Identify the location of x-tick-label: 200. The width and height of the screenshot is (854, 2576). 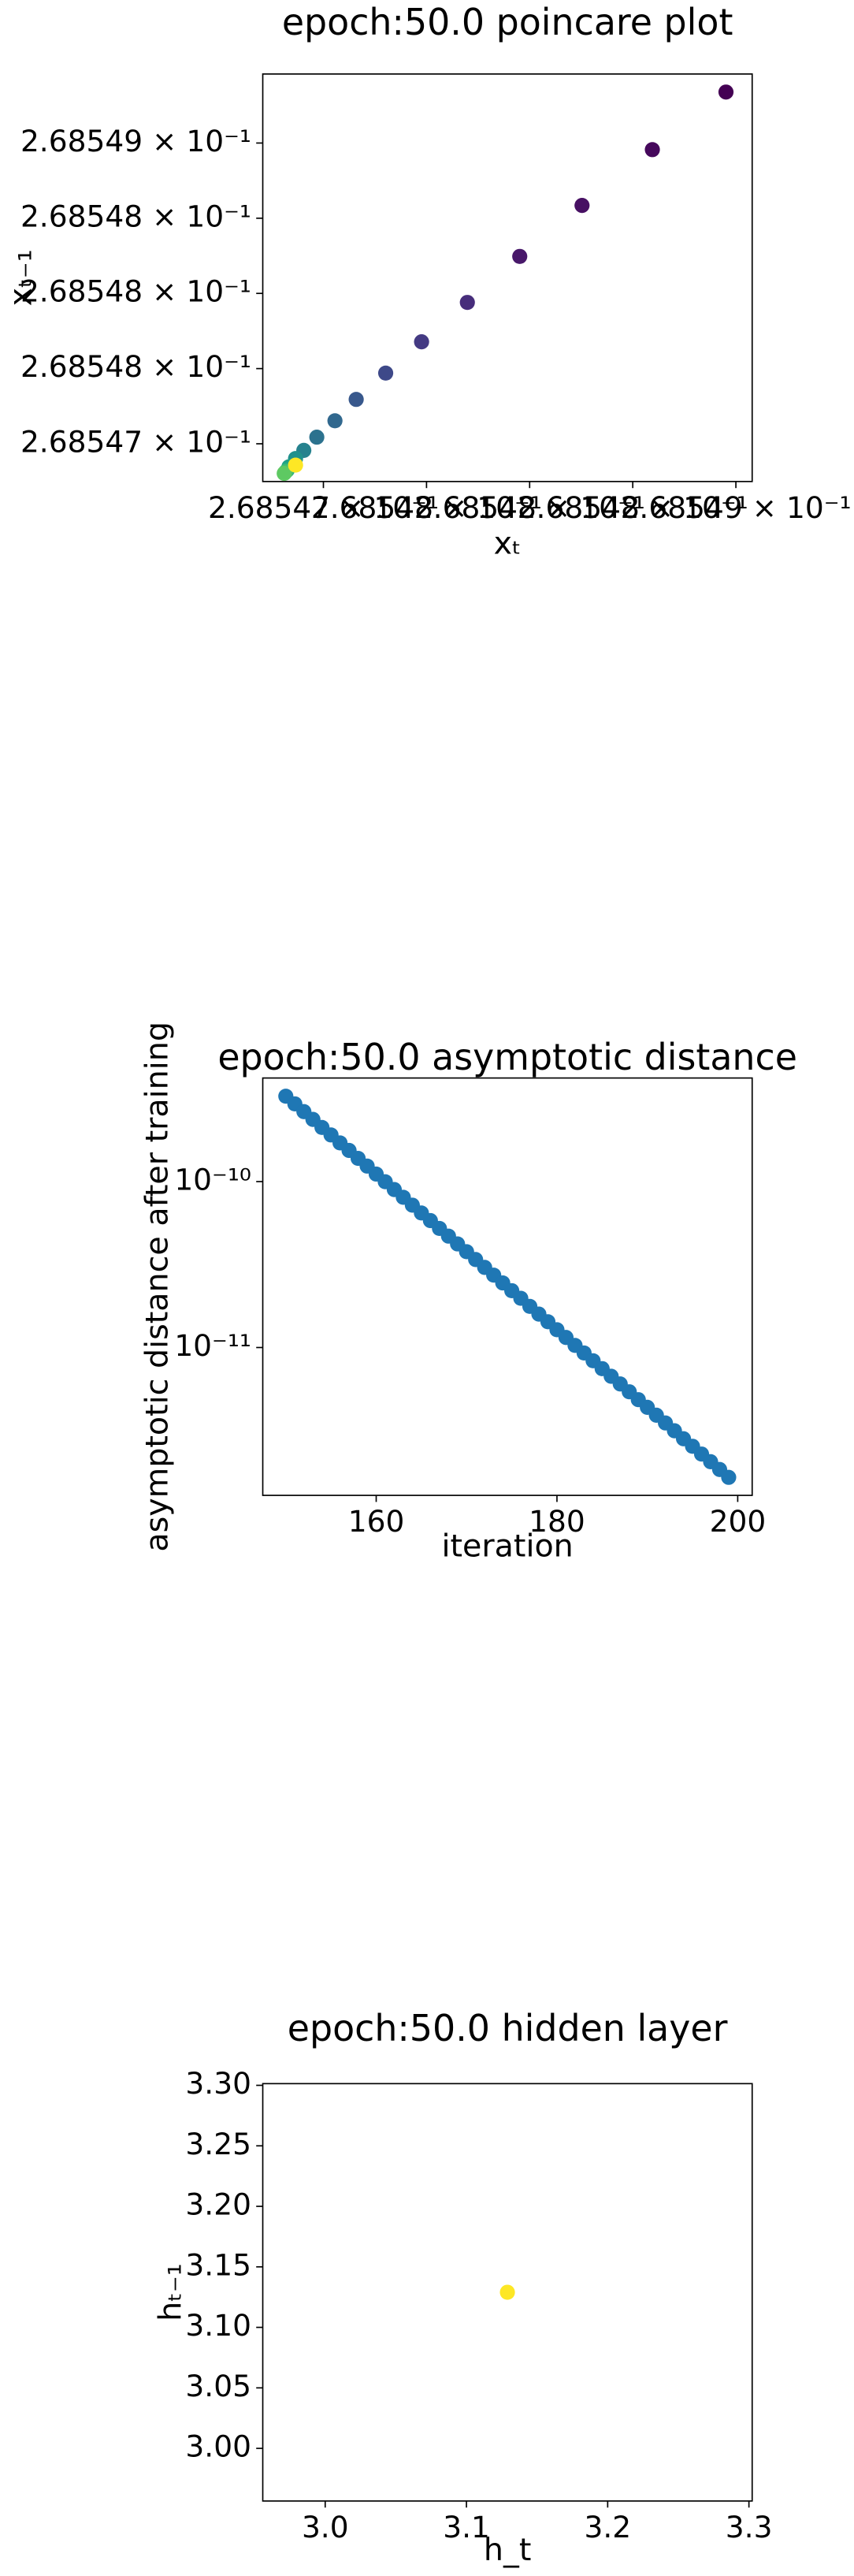
(738, 1521).